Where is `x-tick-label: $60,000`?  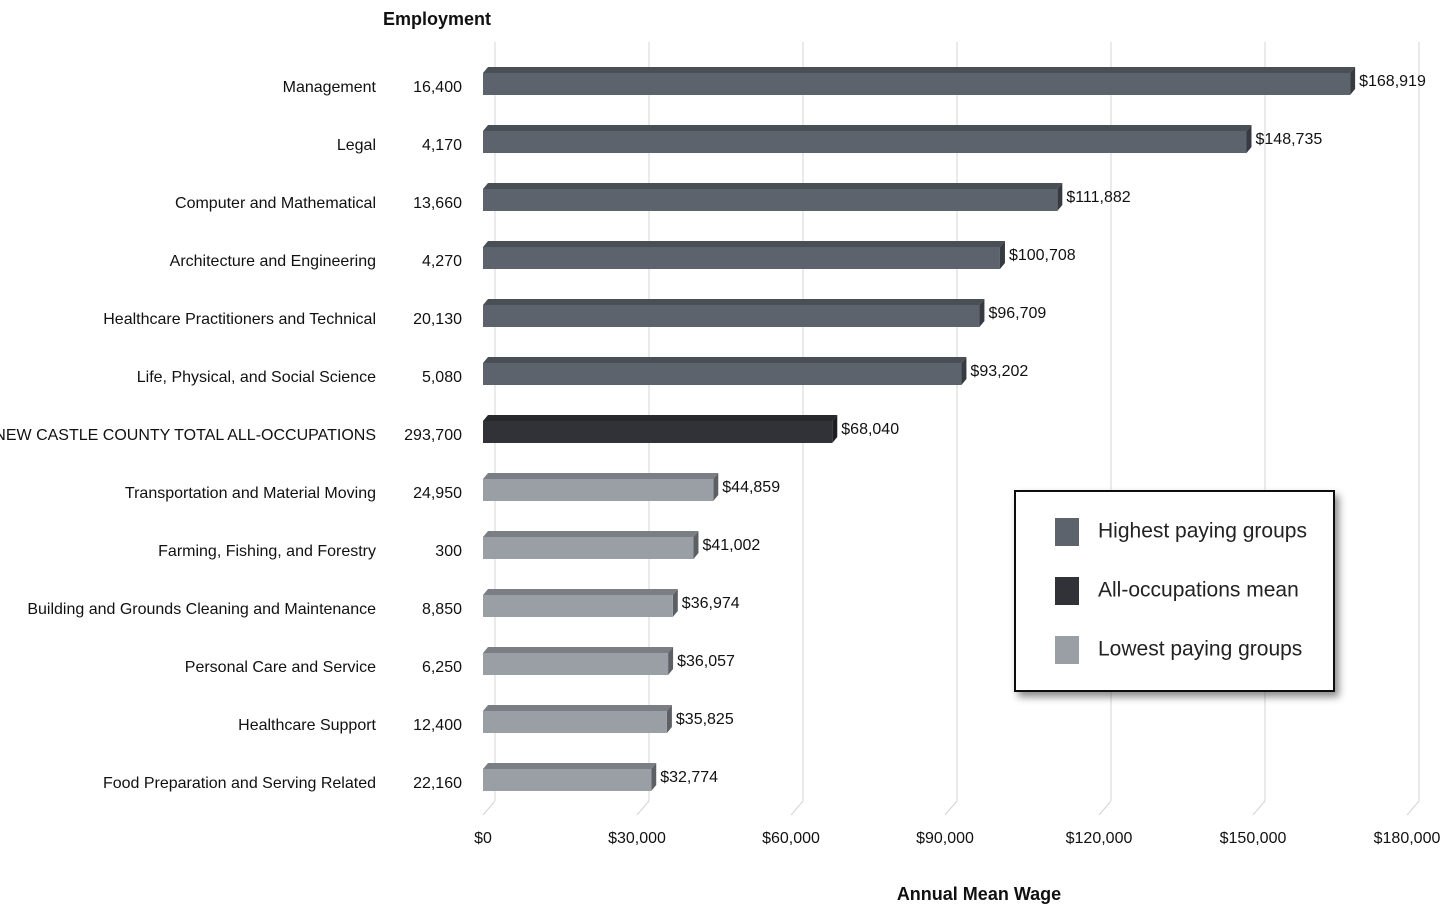
x-tick-label: $60,000 is located at coordinates (791, 838).